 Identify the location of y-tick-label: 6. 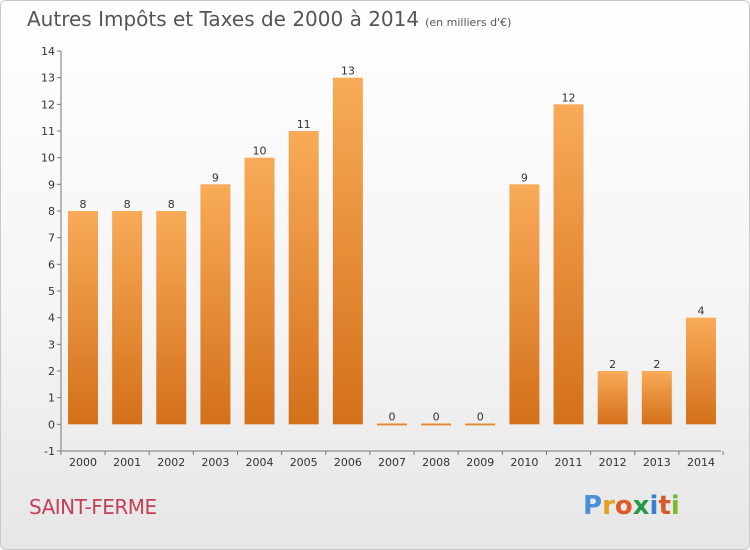
(51, 264).